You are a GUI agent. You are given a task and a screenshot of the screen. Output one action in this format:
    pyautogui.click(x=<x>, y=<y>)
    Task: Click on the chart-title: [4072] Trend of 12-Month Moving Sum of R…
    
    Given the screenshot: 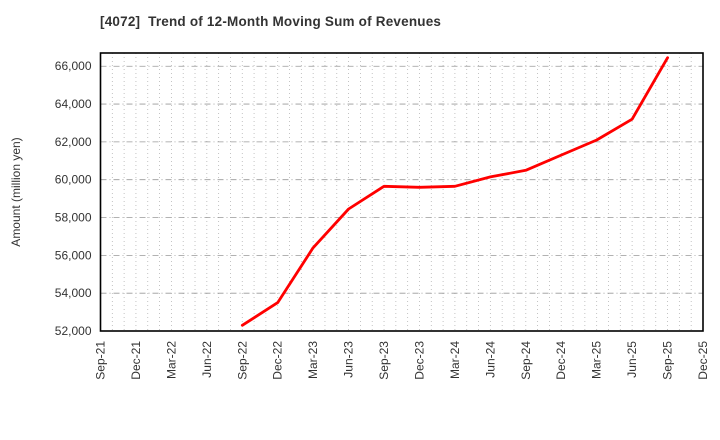 What is the action you would take?
    pyautogui.click(x=271, y=21)
    